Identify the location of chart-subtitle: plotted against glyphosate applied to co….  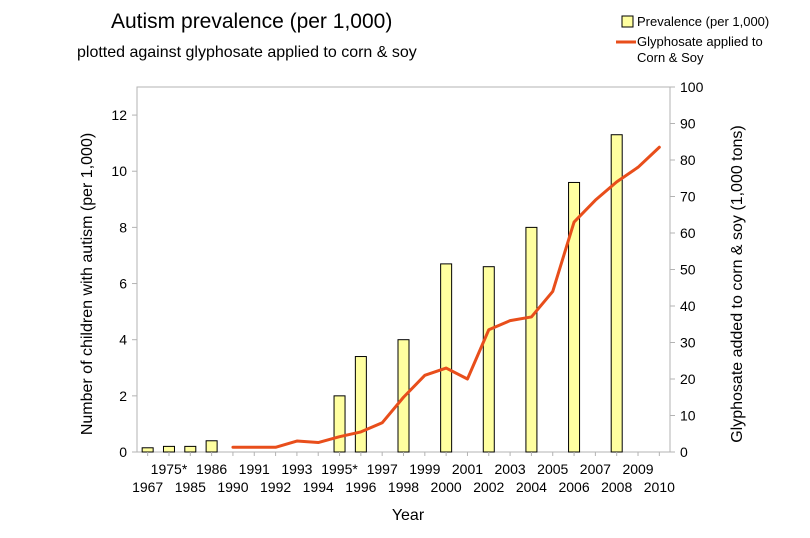
(247, 52).